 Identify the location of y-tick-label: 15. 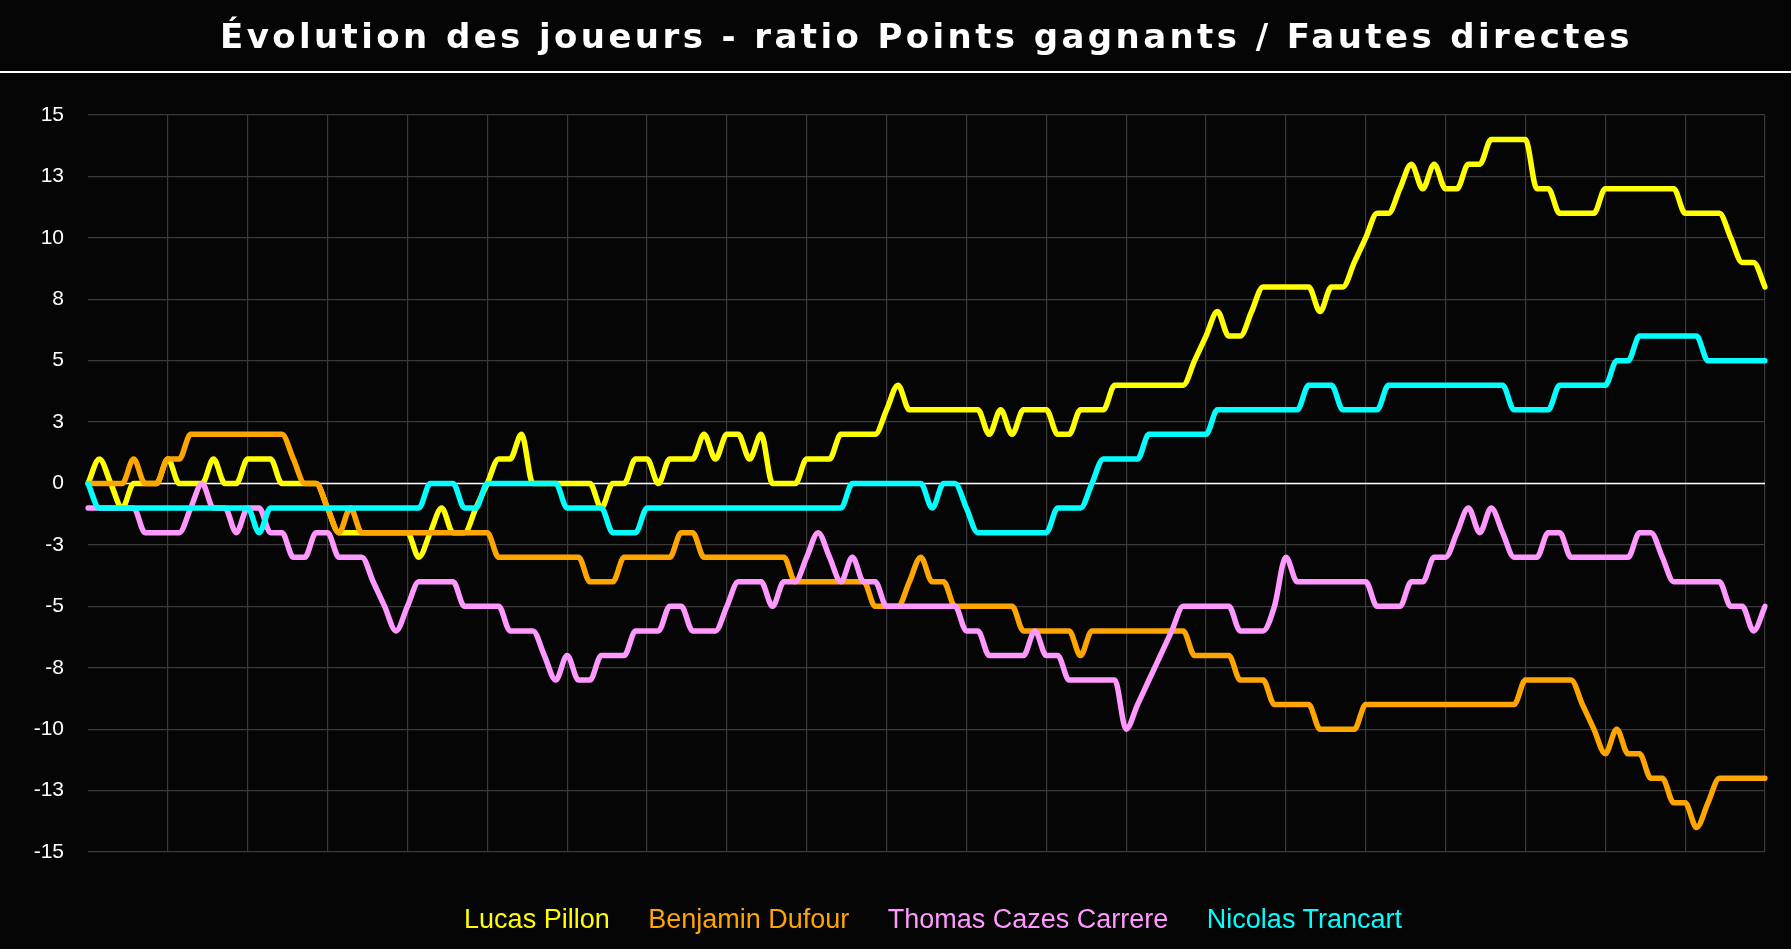
(52, 113).